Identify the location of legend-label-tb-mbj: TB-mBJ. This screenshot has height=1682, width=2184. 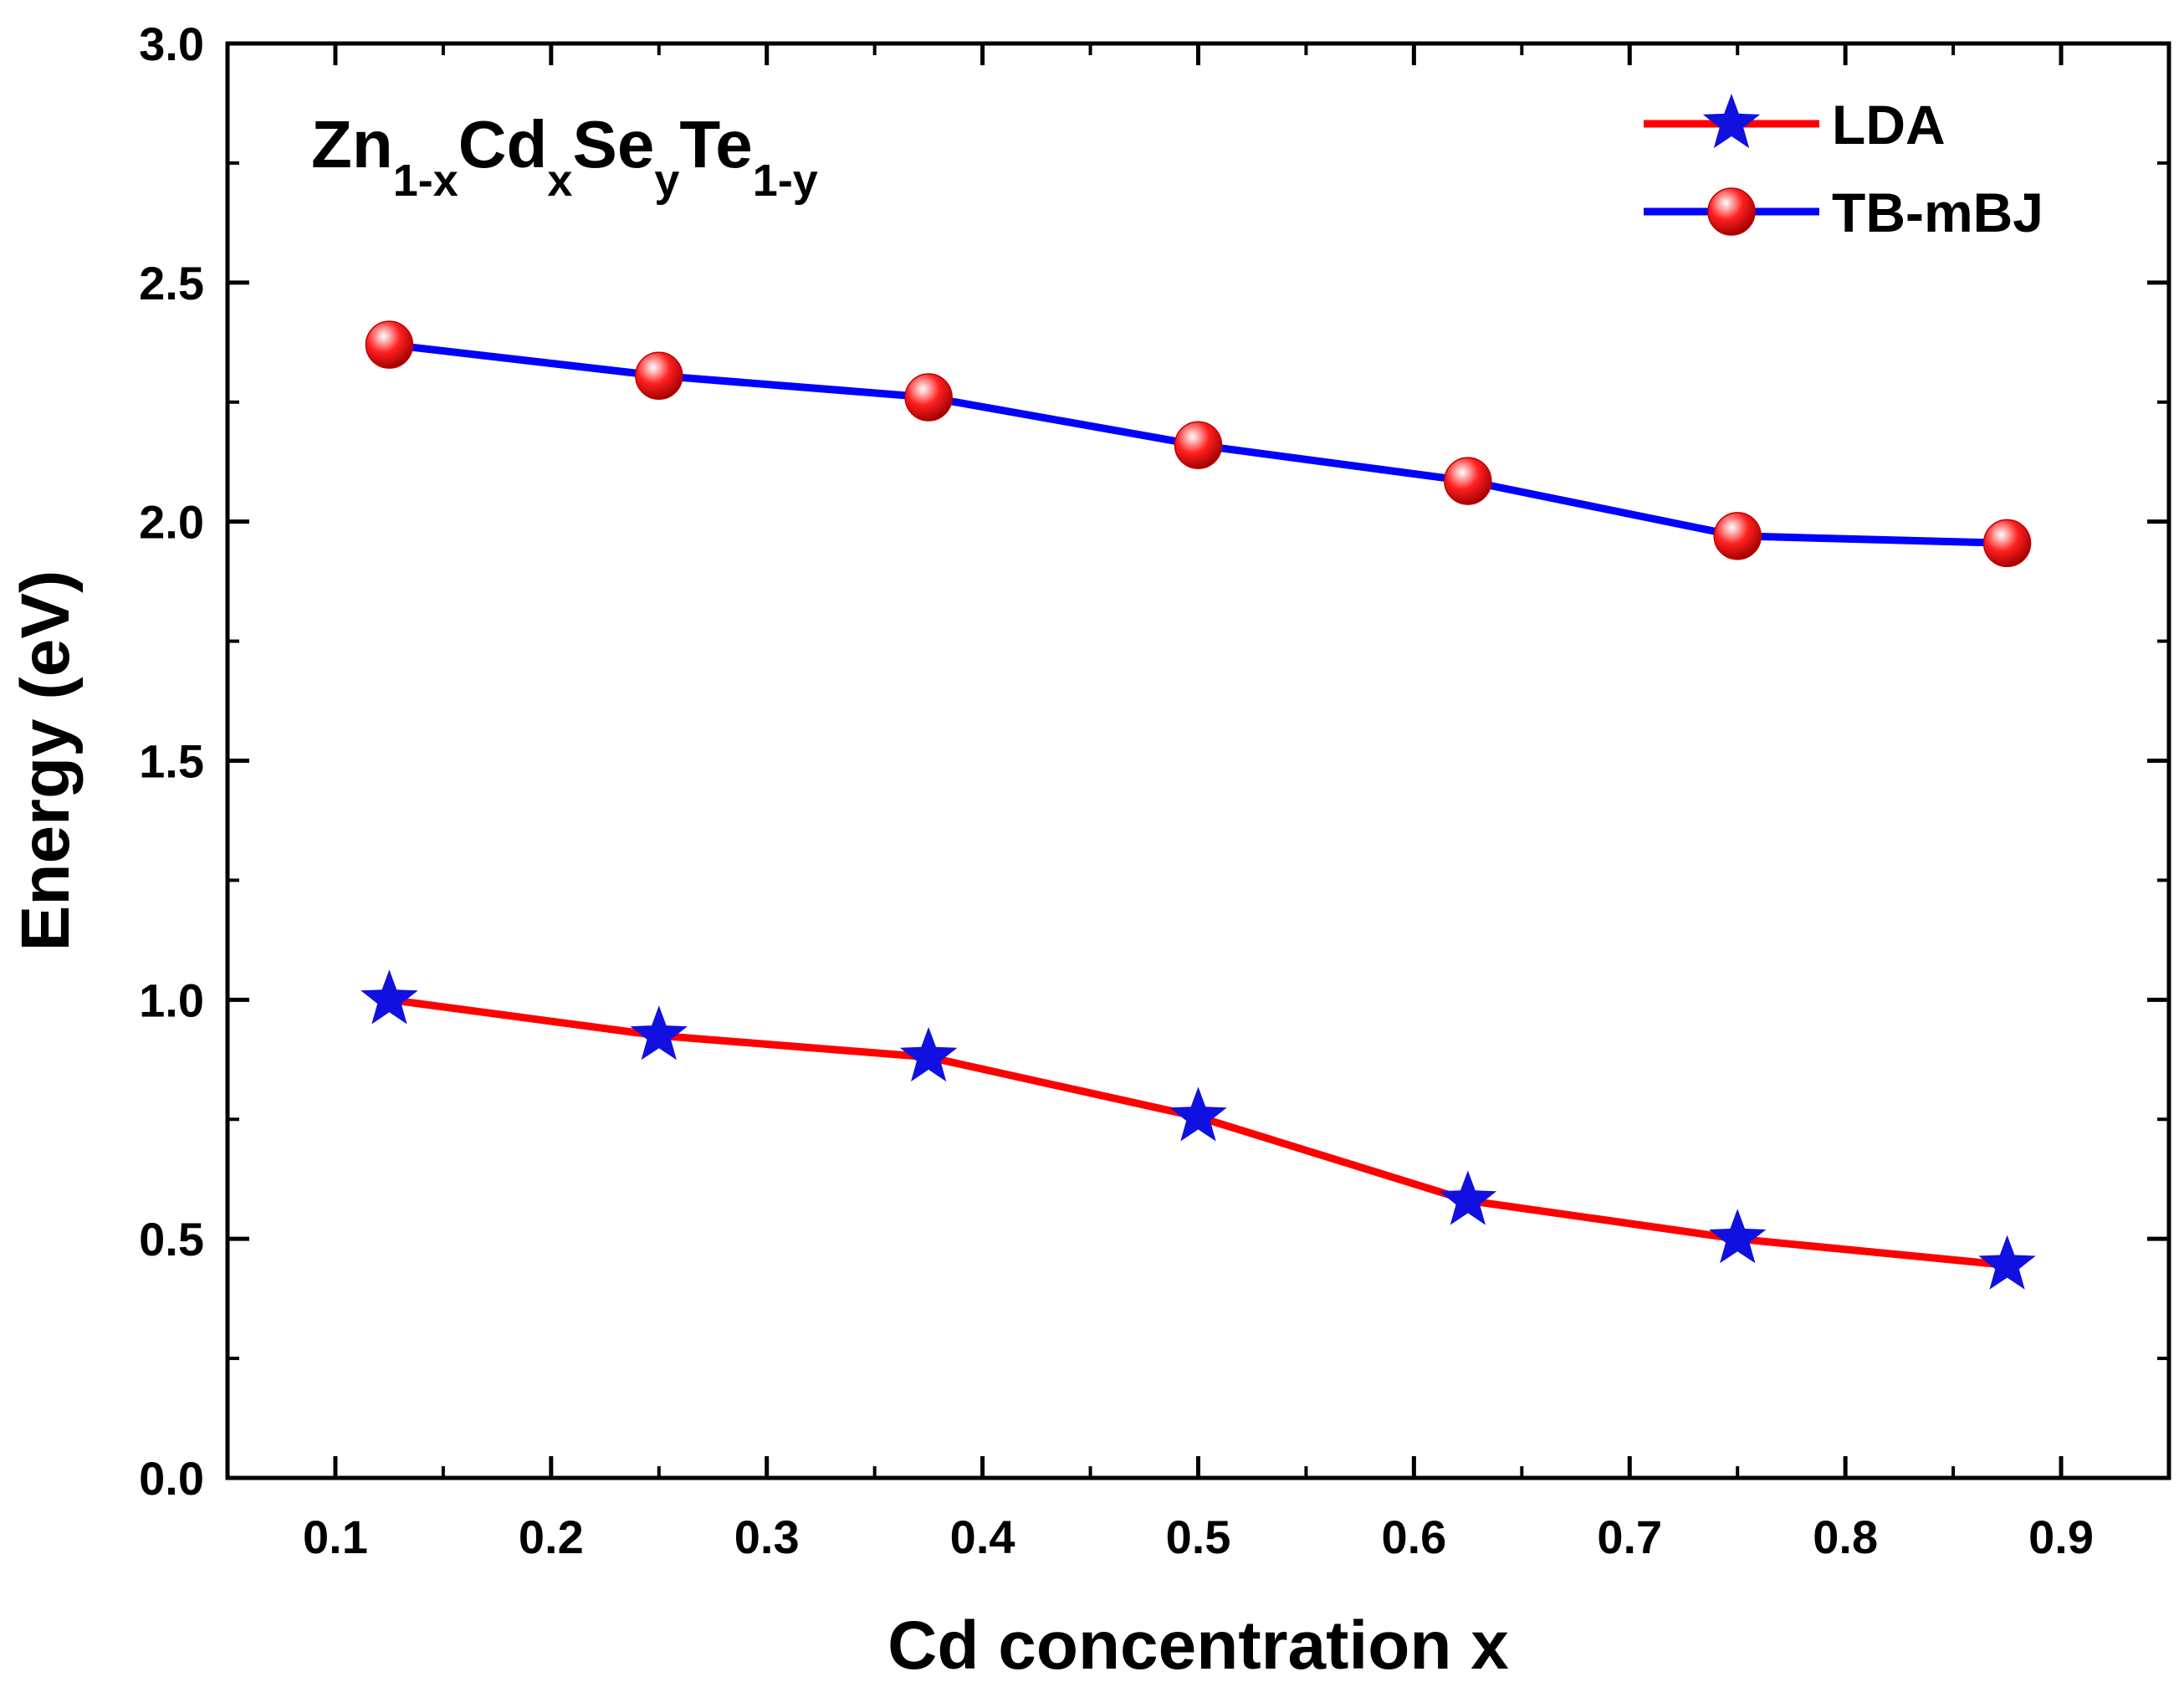
(1937, 212).